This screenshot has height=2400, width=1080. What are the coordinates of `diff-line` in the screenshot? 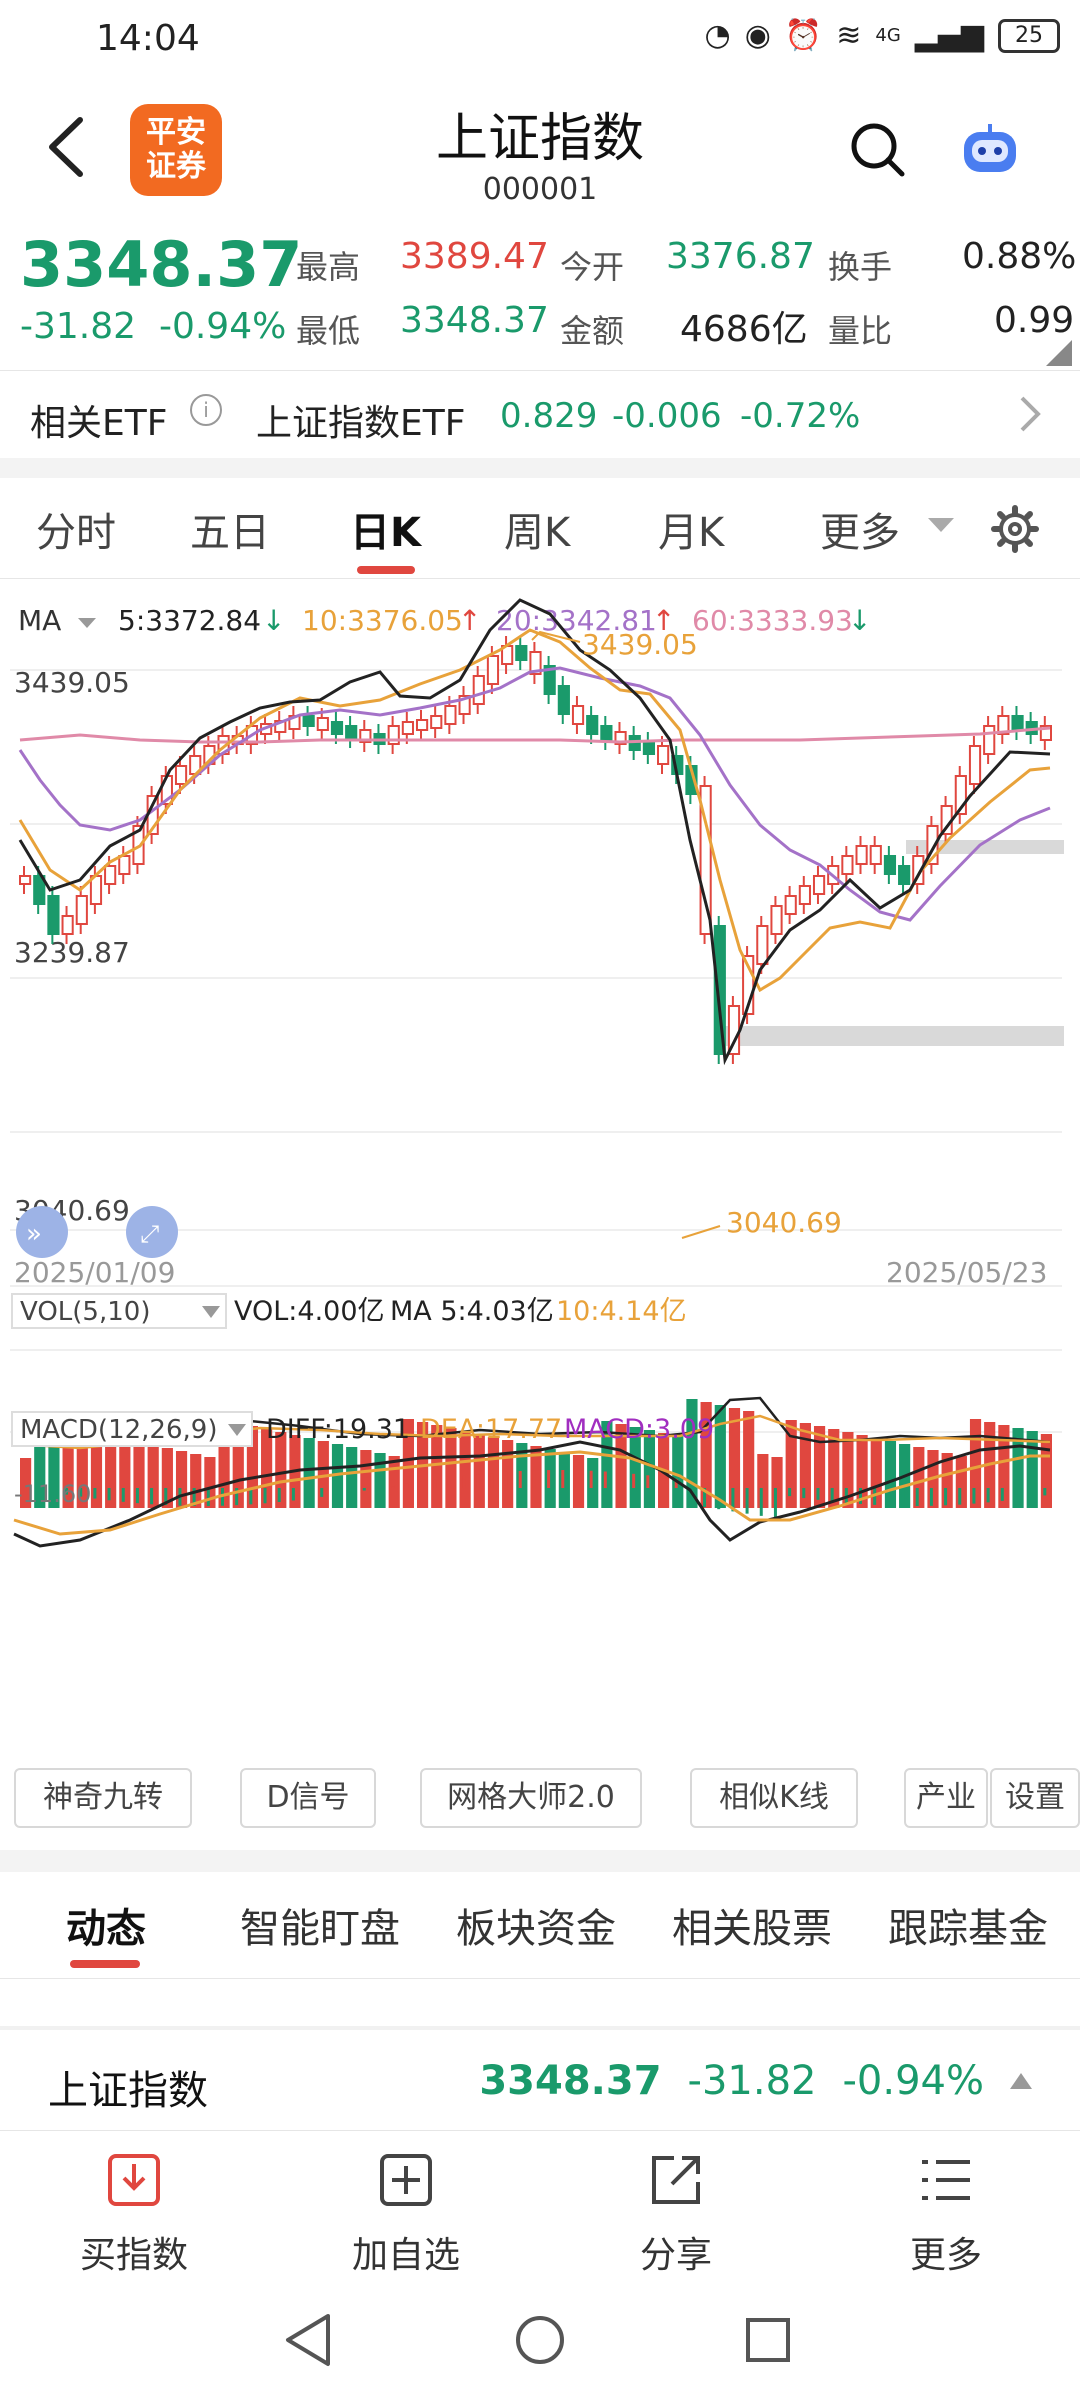 It's located at (532, 1494).